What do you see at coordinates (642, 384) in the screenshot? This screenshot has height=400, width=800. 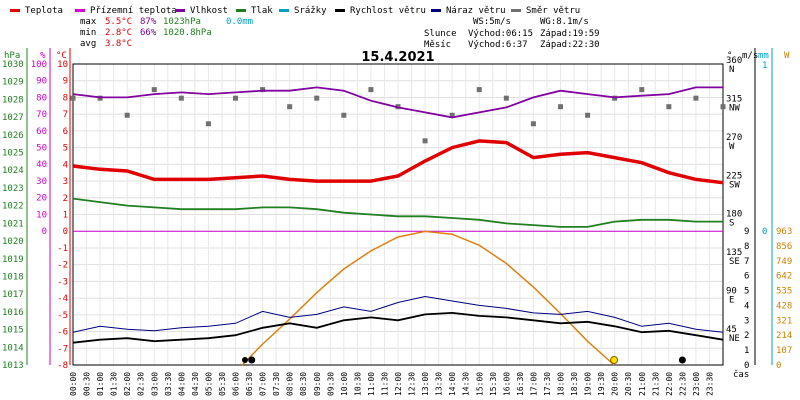 I see `x-tick-label: 21:00` at bounding box center [642, 384].